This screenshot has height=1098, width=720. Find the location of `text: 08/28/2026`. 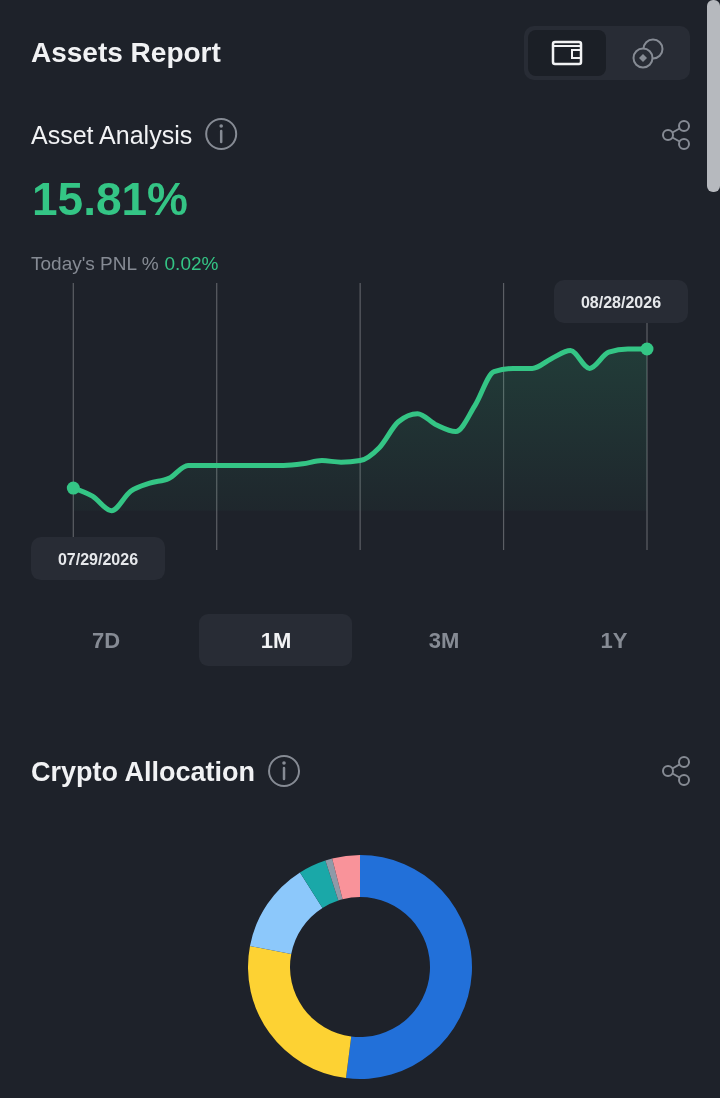

text: 08/28/2026 is located at coordinates (621, 302).